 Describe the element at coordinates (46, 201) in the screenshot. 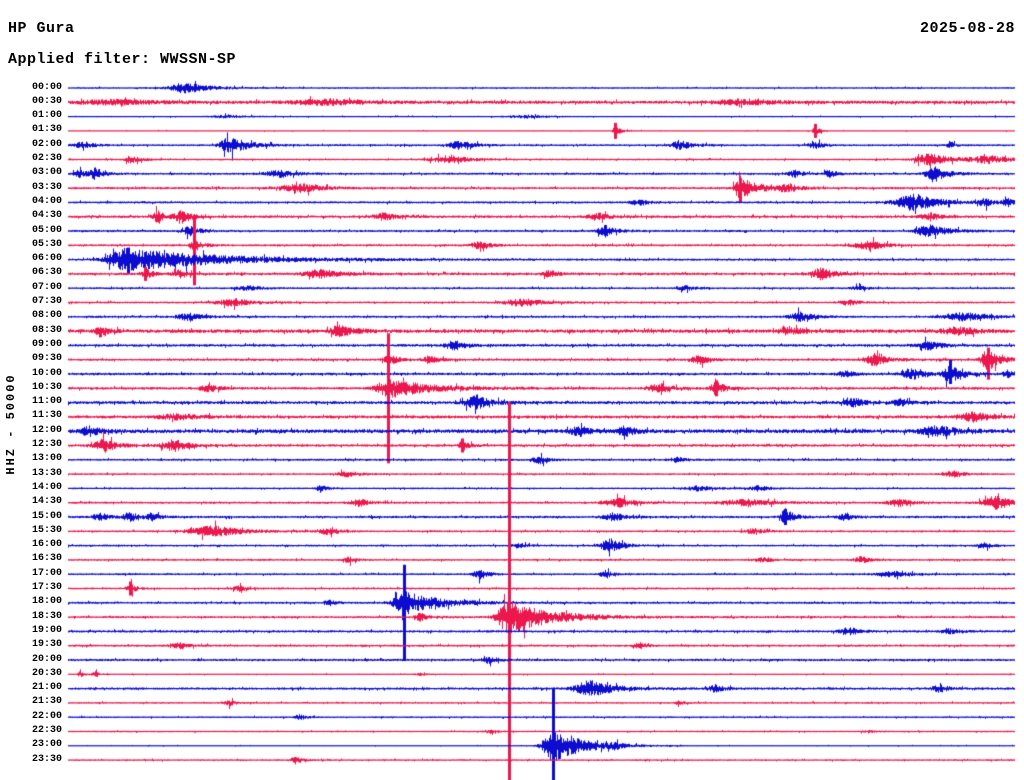

I see `time-label: 04:00` at that location.